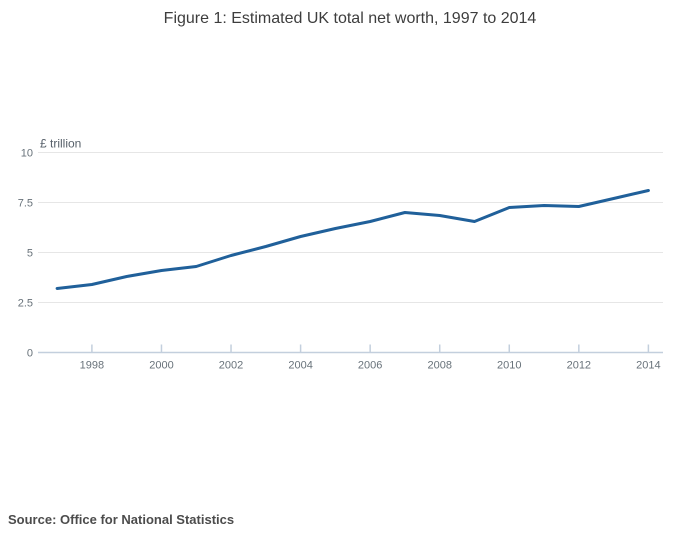 The height and width of the screenshot is (549, 700). What do you see at coordinates (25, 304) in the screenshot?
I see `y-tick-label: 2.5` at bounding box center [25, 304].